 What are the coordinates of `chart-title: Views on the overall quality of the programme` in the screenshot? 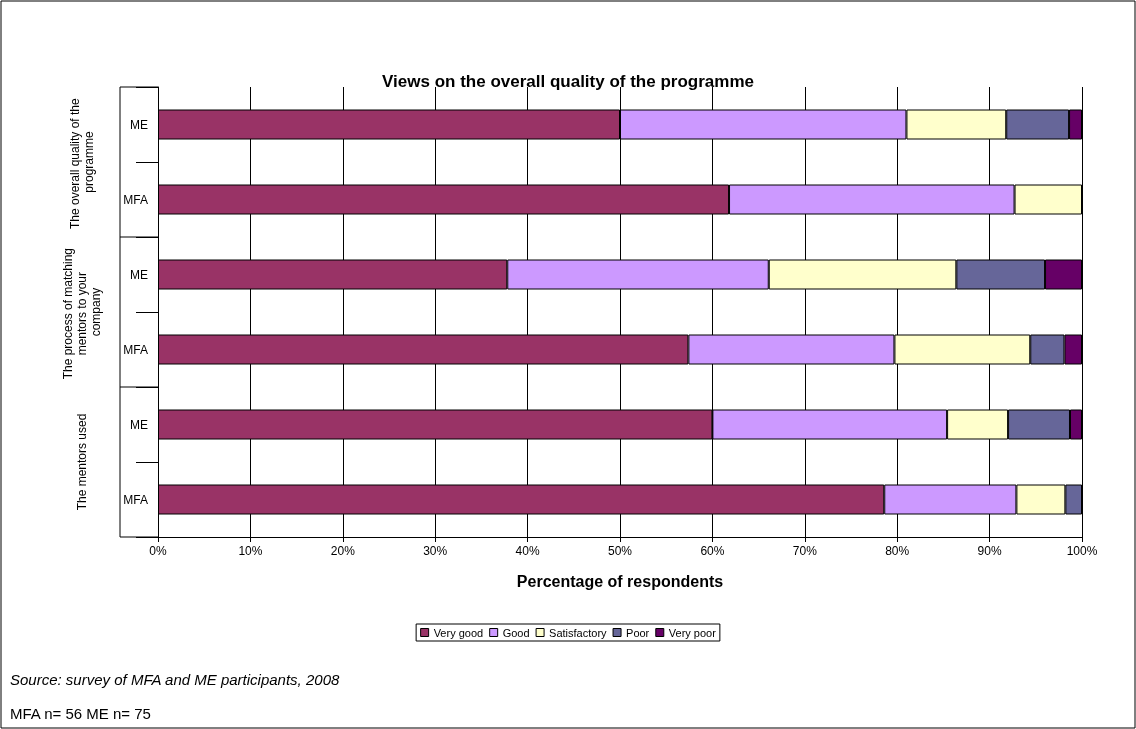 It's located at (568, 81).